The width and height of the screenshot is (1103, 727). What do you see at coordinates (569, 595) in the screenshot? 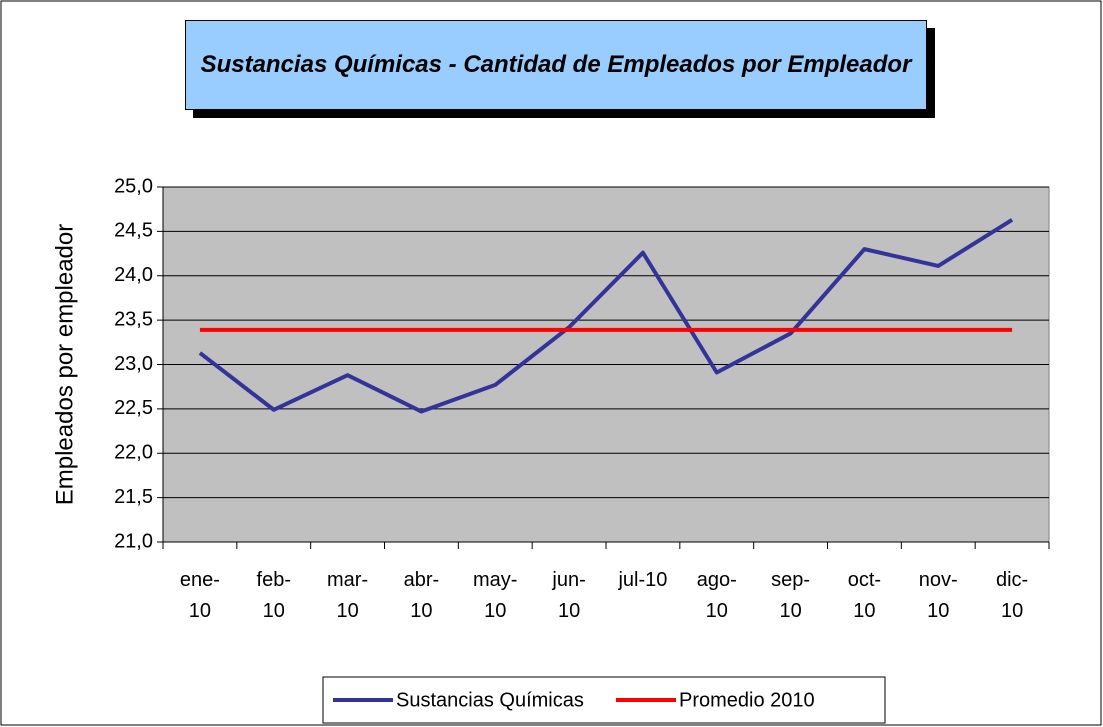
I see `x-tick-label: jun-10` at bounding box center [569, 595].